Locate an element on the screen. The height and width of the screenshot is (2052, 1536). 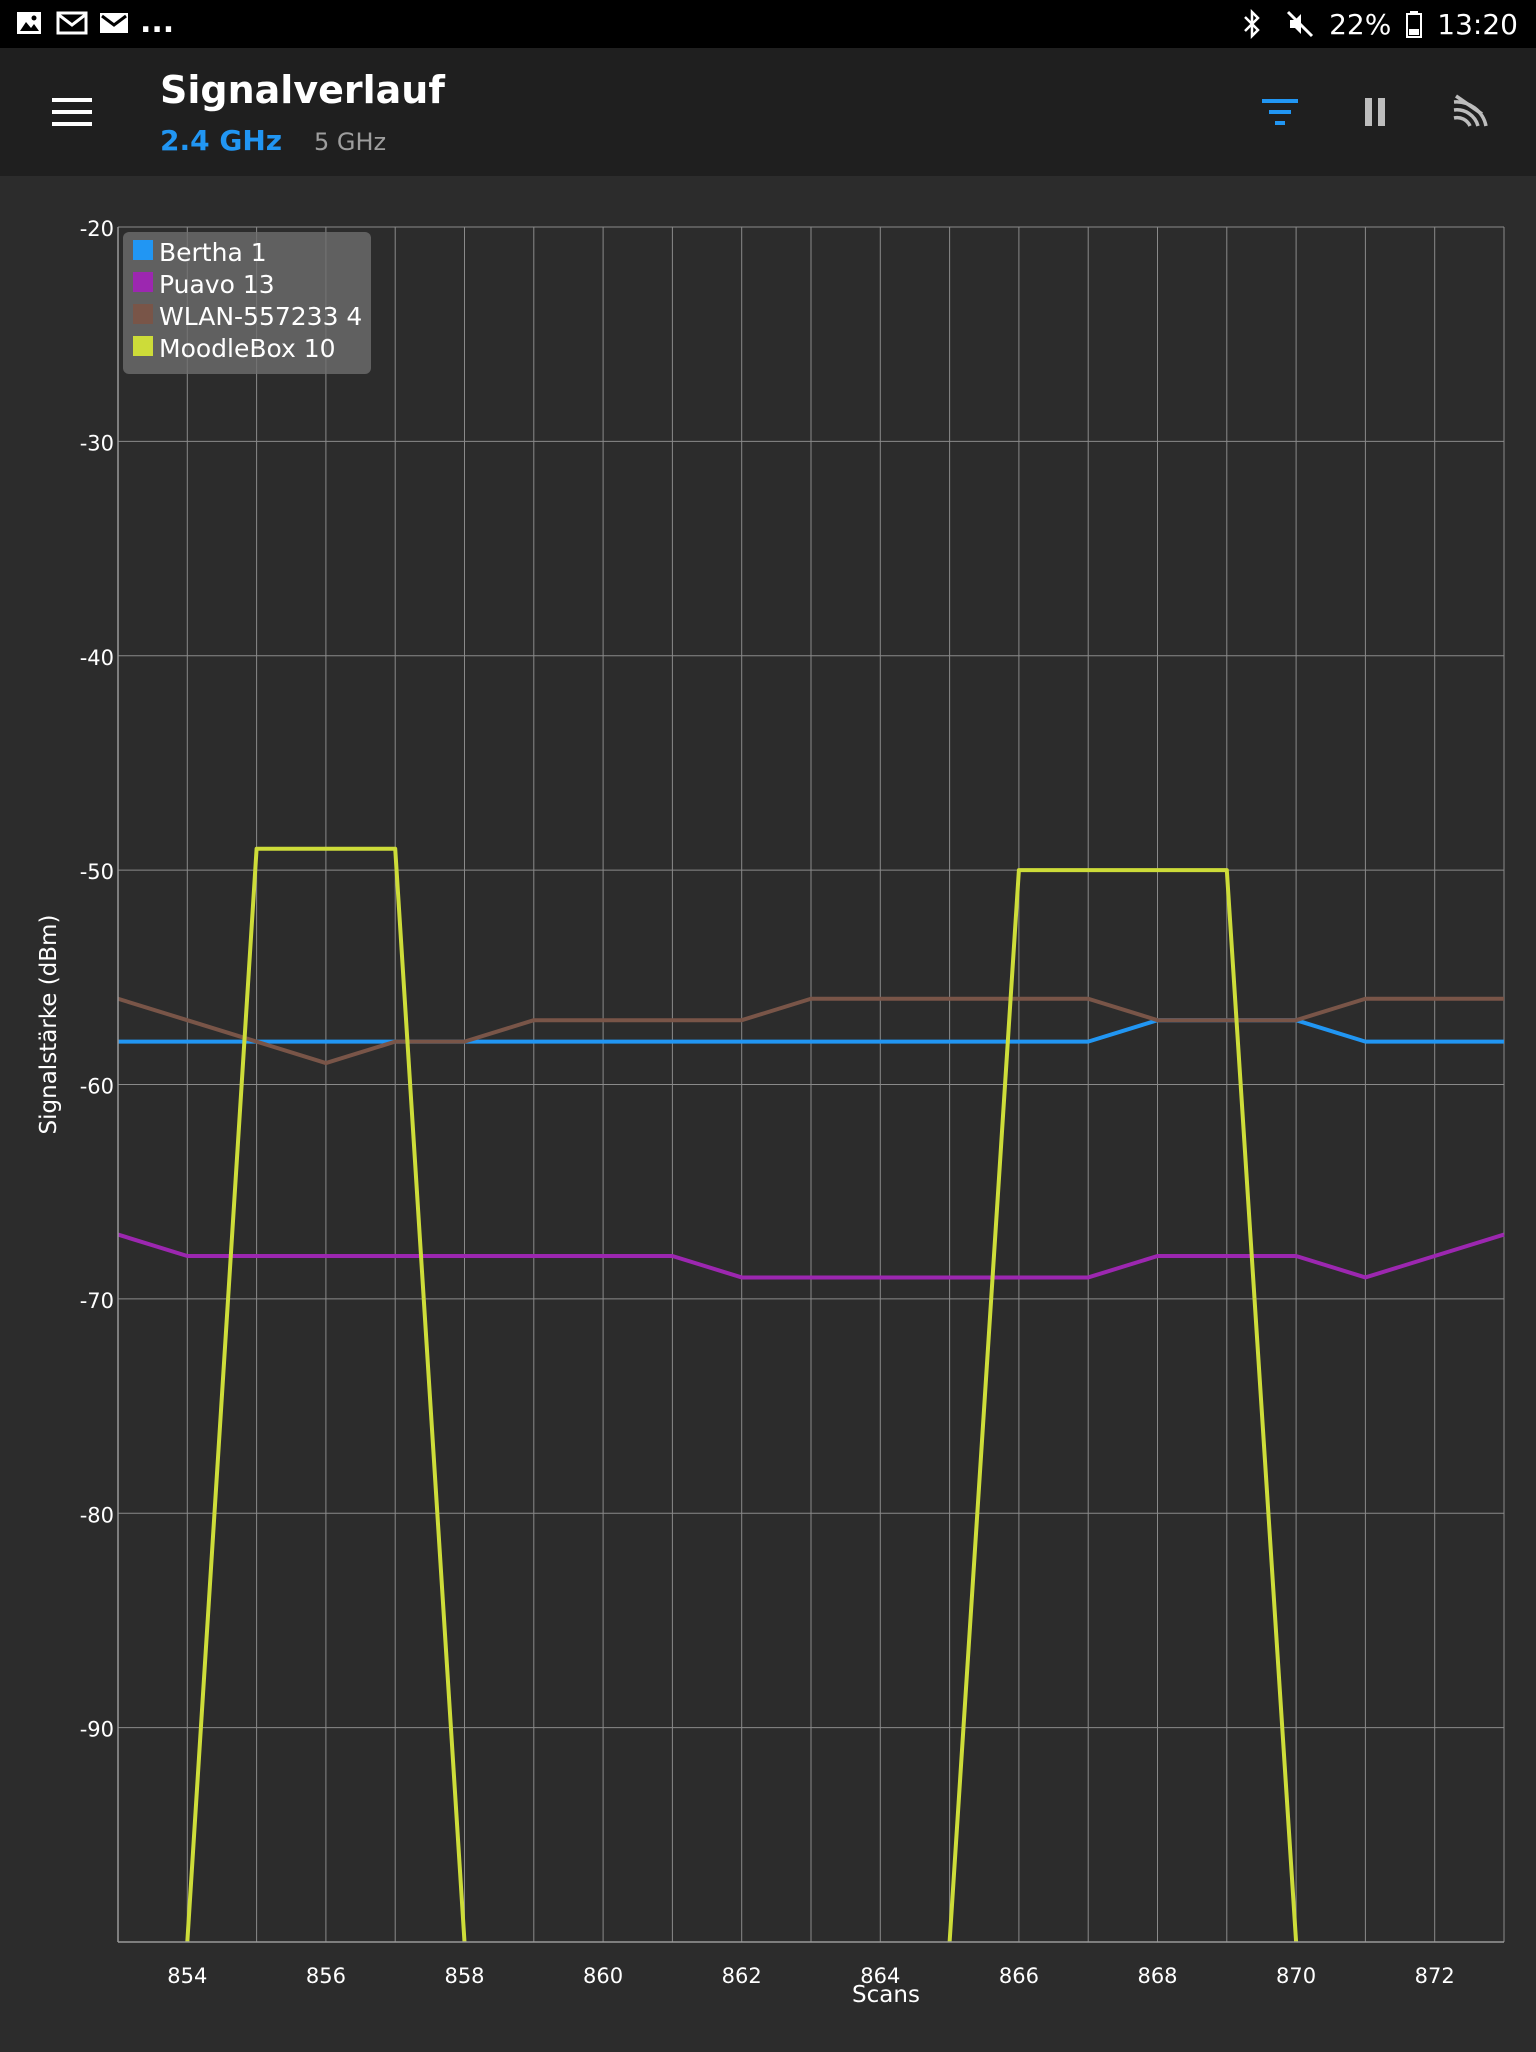
page-title: Signalverlauf is located at coordinates (302, 90).